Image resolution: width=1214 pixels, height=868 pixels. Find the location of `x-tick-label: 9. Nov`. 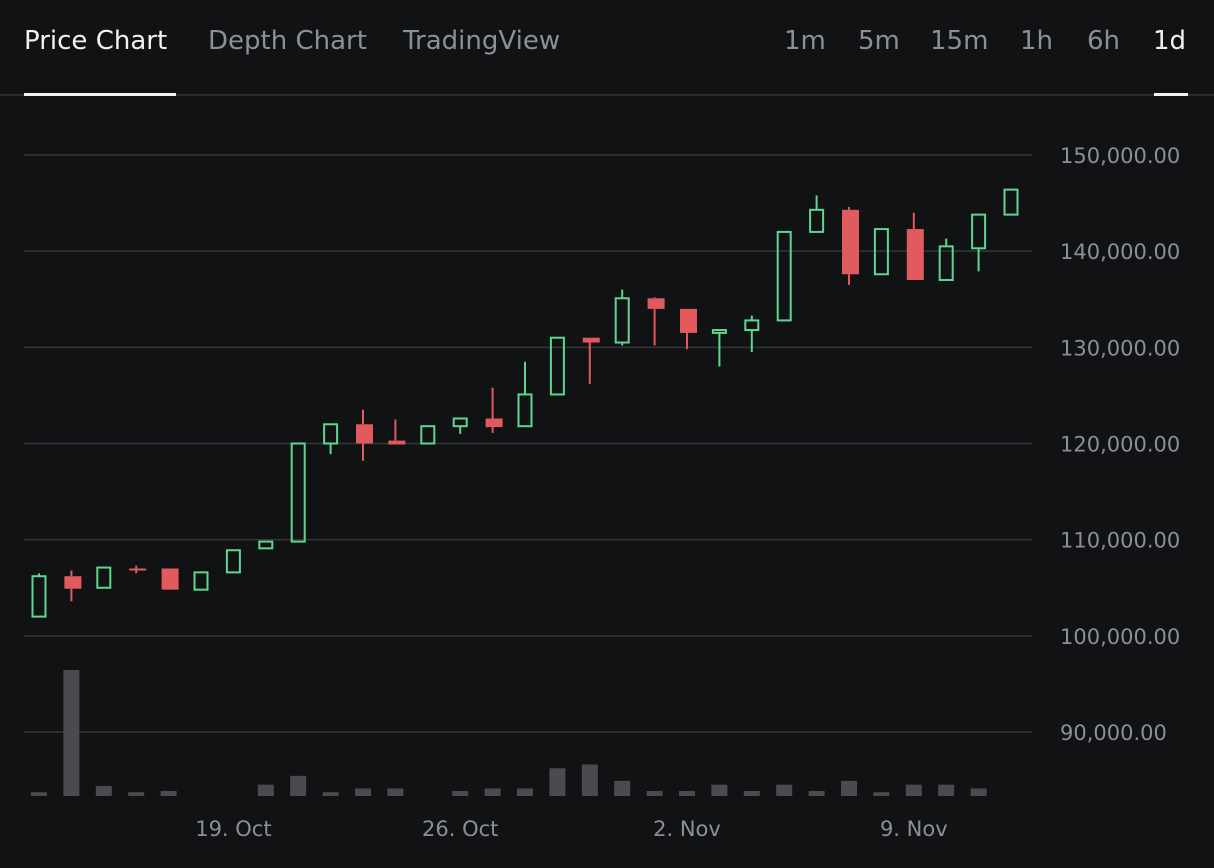

x-tick-label: 9. Nov is located at coordinates (914, 829).